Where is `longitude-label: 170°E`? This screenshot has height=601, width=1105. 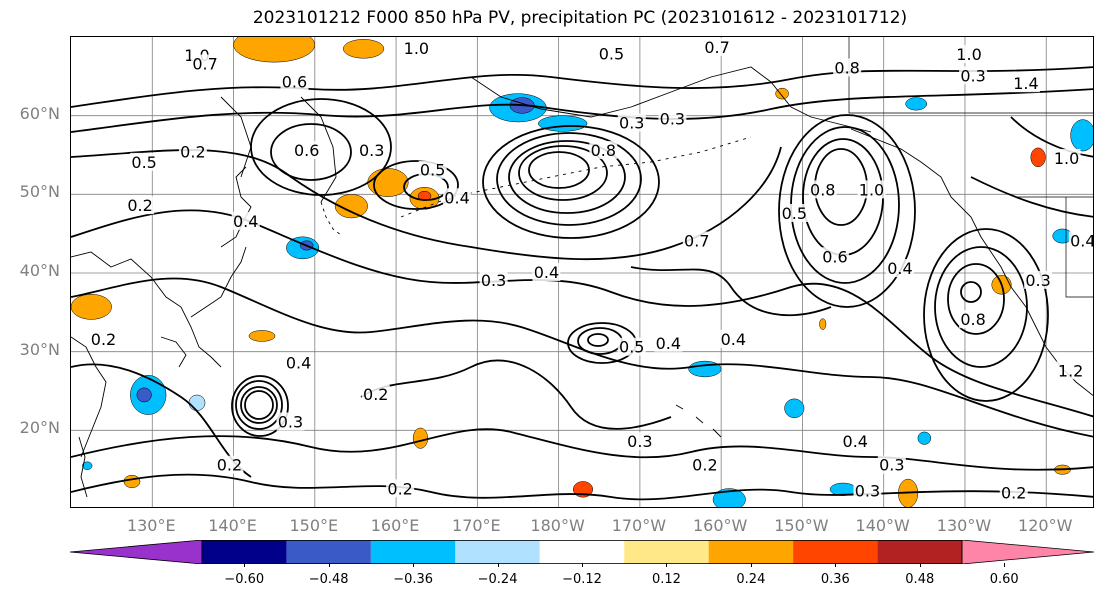 longitude-label: 170°E is located at coordinates (476, 525).